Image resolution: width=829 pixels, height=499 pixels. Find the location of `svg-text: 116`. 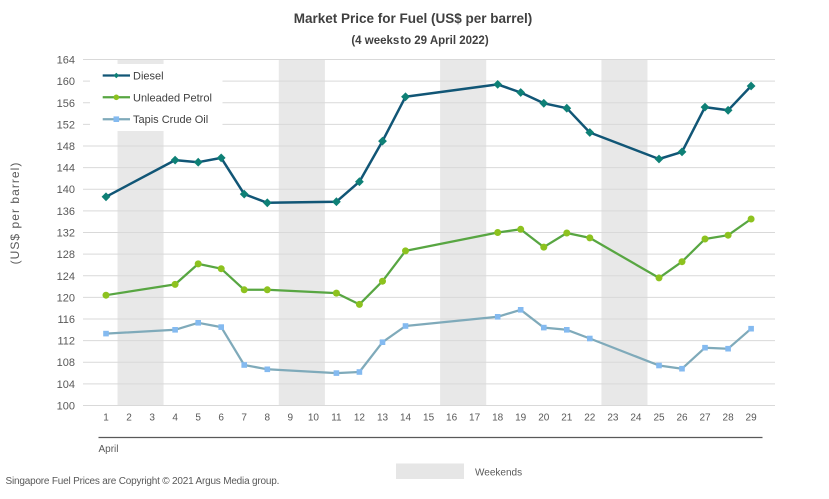

svg-text: 116 is located at coordinates (66, 320).